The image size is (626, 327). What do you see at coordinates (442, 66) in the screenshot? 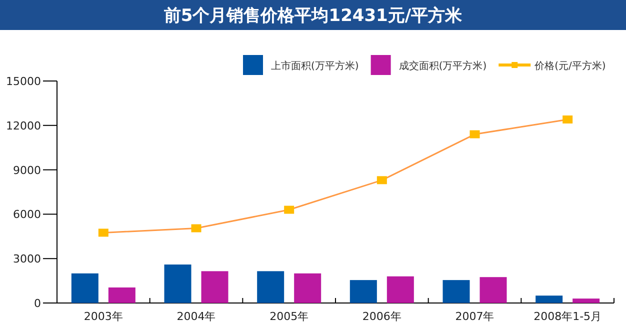
I see `legend-label: 成交面积(万平方米)` at bounding box center [442, 66].